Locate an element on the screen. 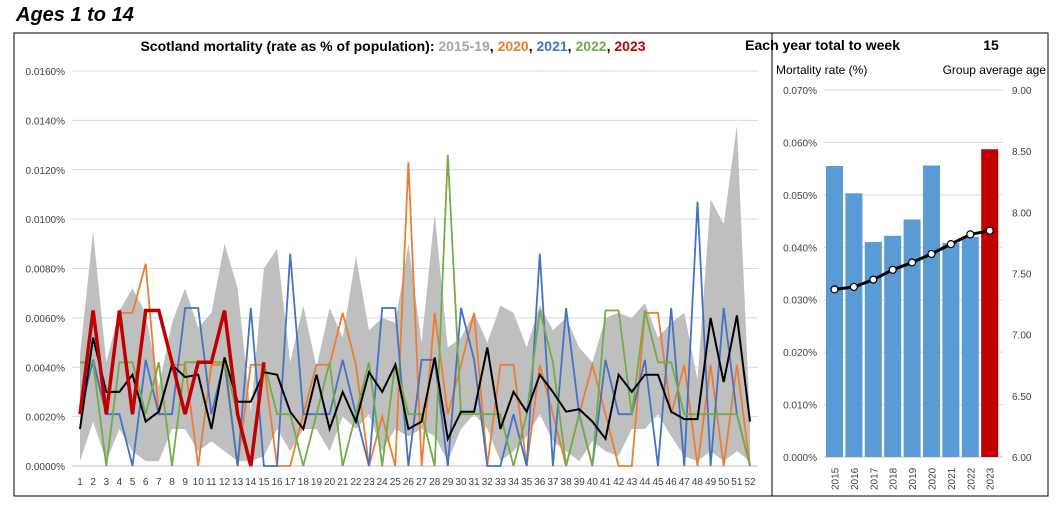 The width and height of the screenshot is (1062, 510). line-chart-x-tick-label: 17 is located at coordinates (291, 482).